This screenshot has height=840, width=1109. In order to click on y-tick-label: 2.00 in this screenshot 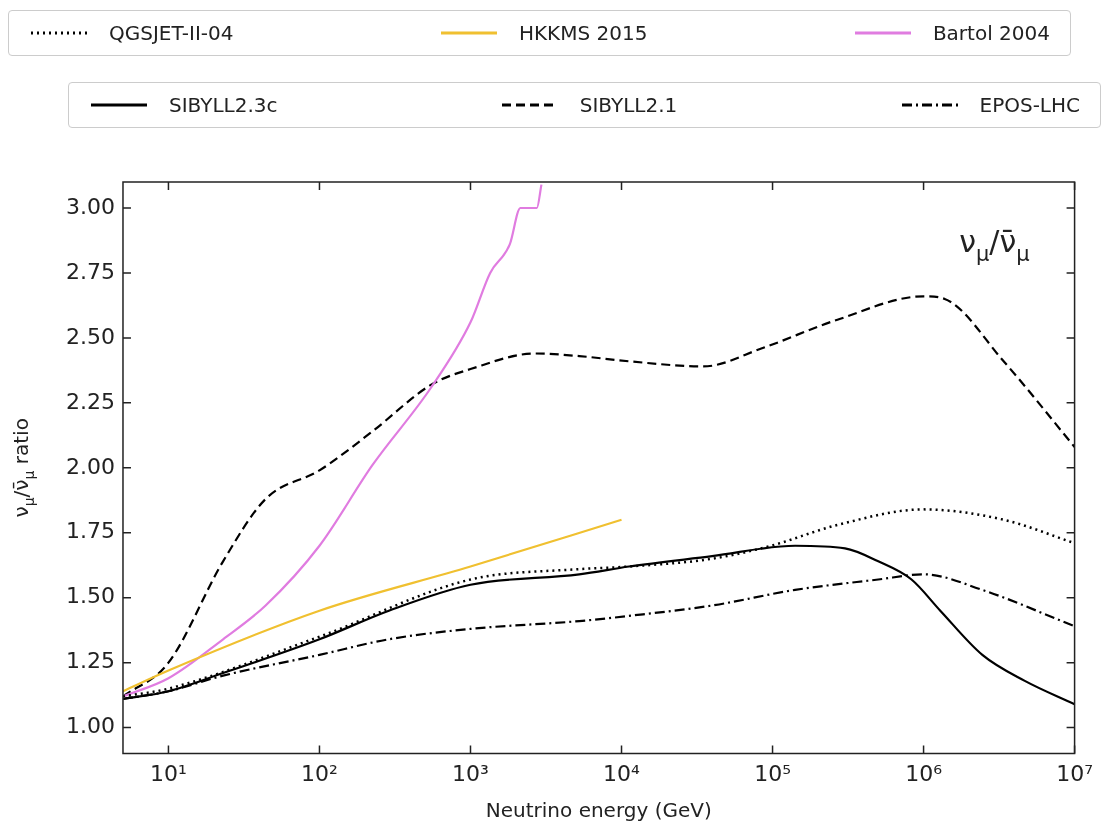, I will do `click(90, 466)`.